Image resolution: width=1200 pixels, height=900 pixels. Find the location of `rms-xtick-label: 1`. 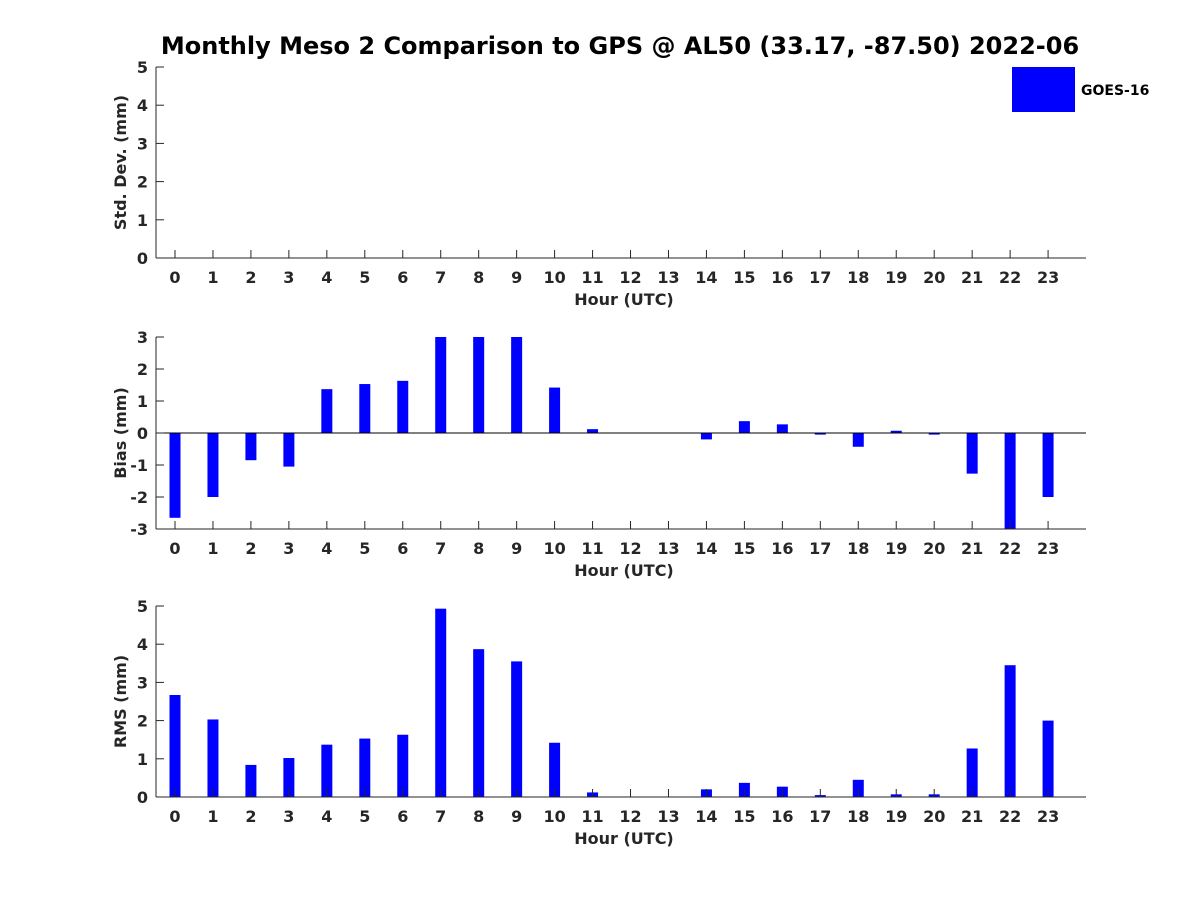

rms-xtick-label: 1 is located at coordinates (212, 816).